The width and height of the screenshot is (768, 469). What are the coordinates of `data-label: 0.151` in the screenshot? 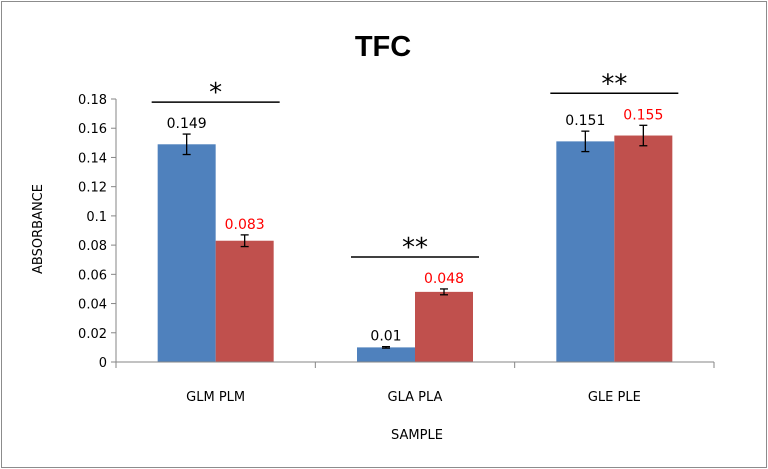 It's located at (585, 121).